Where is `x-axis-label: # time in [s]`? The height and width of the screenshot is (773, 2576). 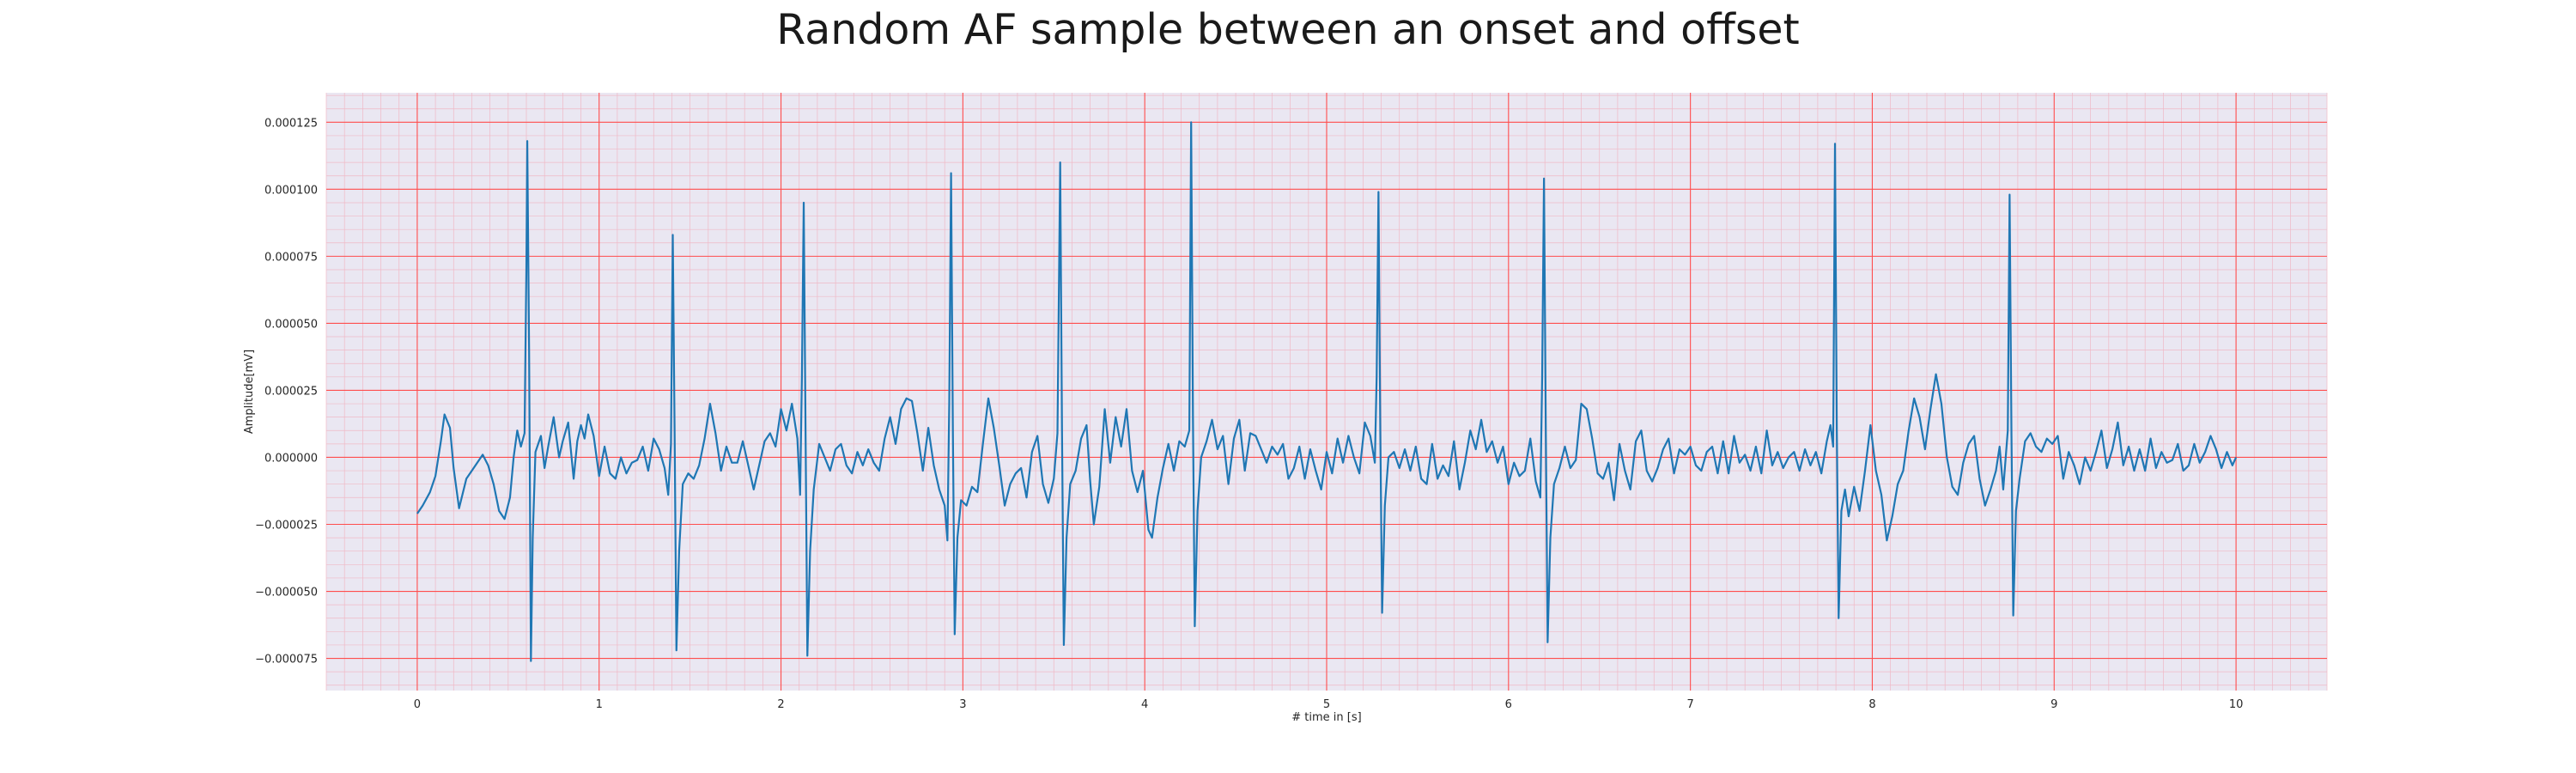
x-axis-label: # time in [s] is located at coordinates (1326, 717).